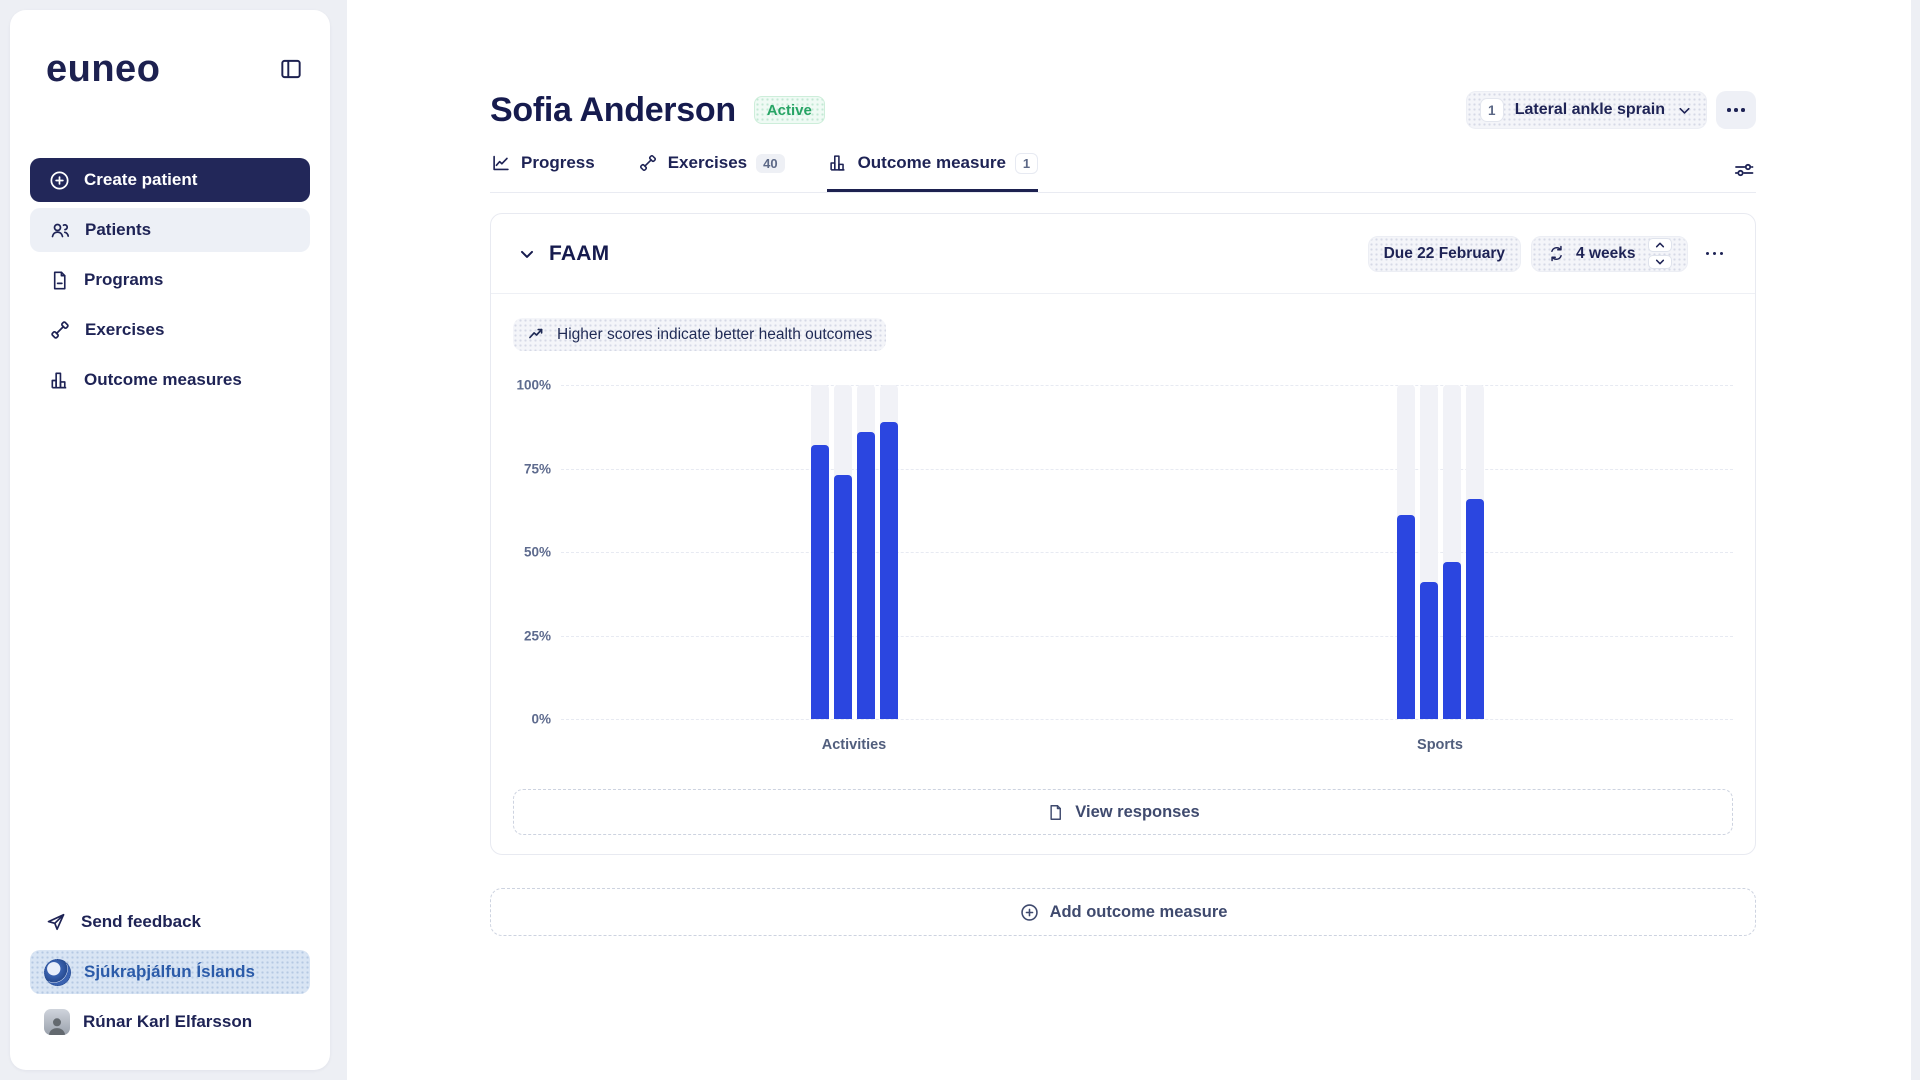 This screenshot has width=1920, height=1080. What do you see at coordinates (103, 69) in the screenshot?
I see `app-logo: euneo` at bounding box center [103, 69].